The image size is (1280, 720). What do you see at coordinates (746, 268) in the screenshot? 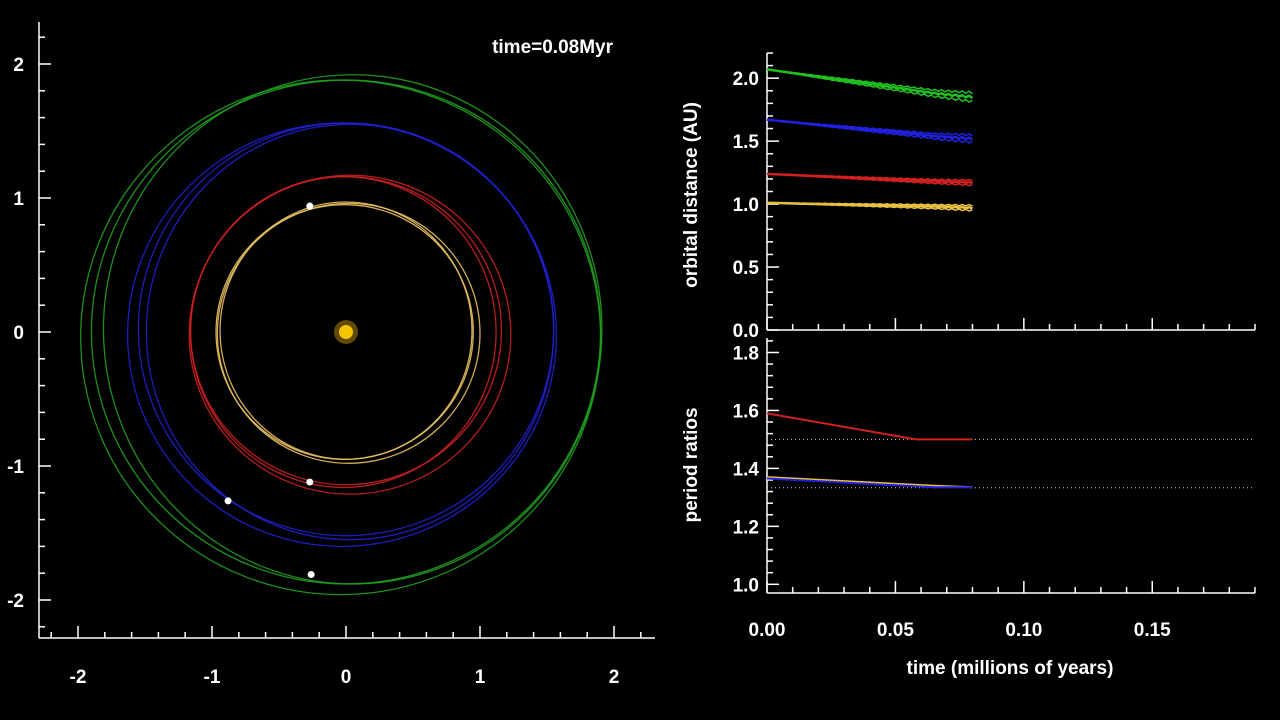
I see `distance-y-tick-label: 0.5` at bounding box center [746, 268].